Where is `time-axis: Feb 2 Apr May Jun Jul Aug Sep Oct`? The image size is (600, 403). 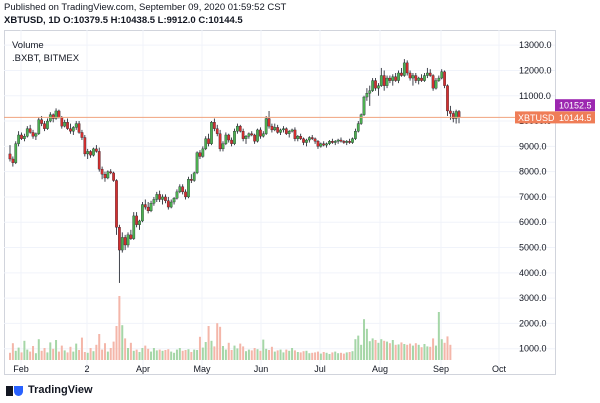
time-axis: Feb 2 Apr May Jun Jul Aug Sep Oct is located at coordinates (259, 369).